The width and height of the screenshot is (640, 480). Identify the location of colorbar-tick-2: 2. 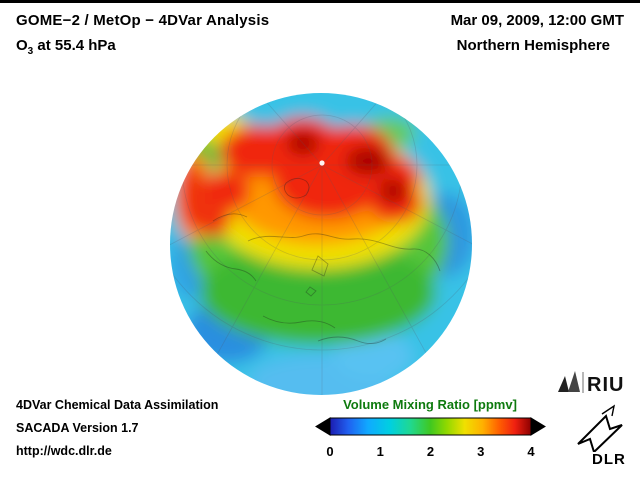
(430, 451).